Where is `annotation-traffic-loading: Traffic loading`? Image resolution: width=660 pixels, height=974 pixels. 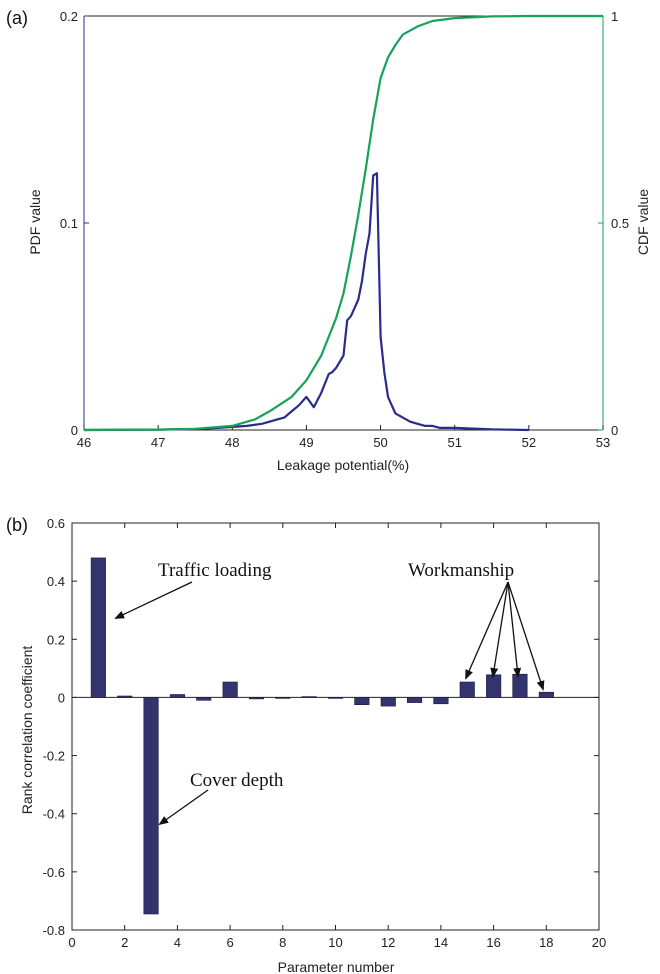 annotation-traffic-loading: Traffic loading is located at coordinates (215, 570).